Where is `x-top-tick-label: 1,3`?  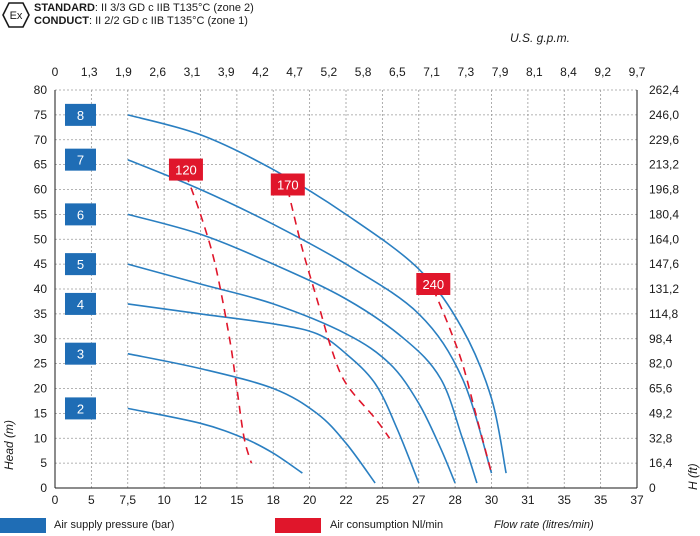
x-top-tick-label: 1,3 is located at coordinates (89, 72).